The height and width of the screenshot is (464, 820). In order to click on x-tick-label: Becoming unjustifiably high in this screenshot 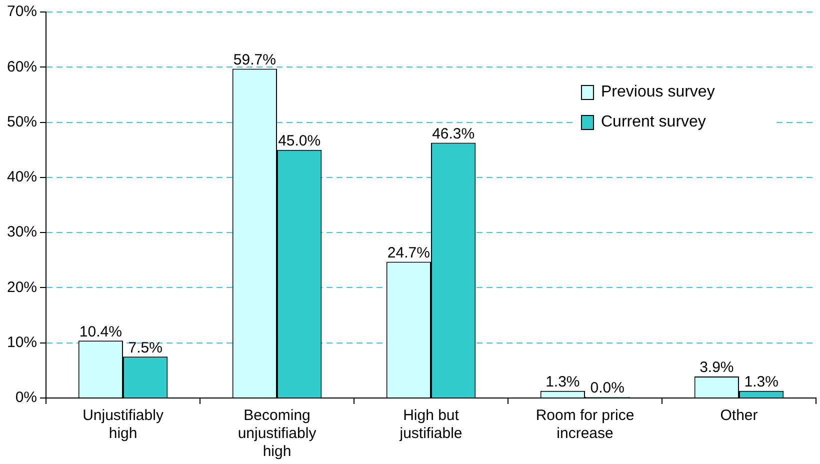, I will do `click(277, 433)`.